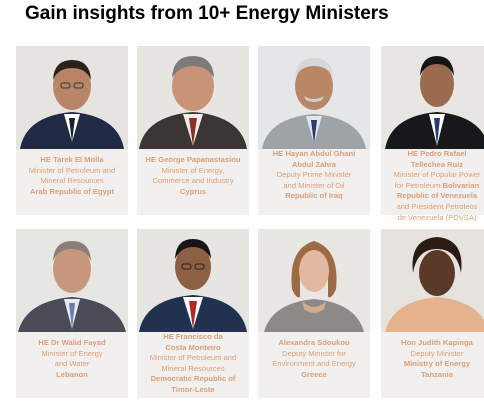 The image size is (484, 401). Describe the element at coordinates (193, 159) in the screenshot. I see `speaker-name: HE George Papanastasiou` at that location.